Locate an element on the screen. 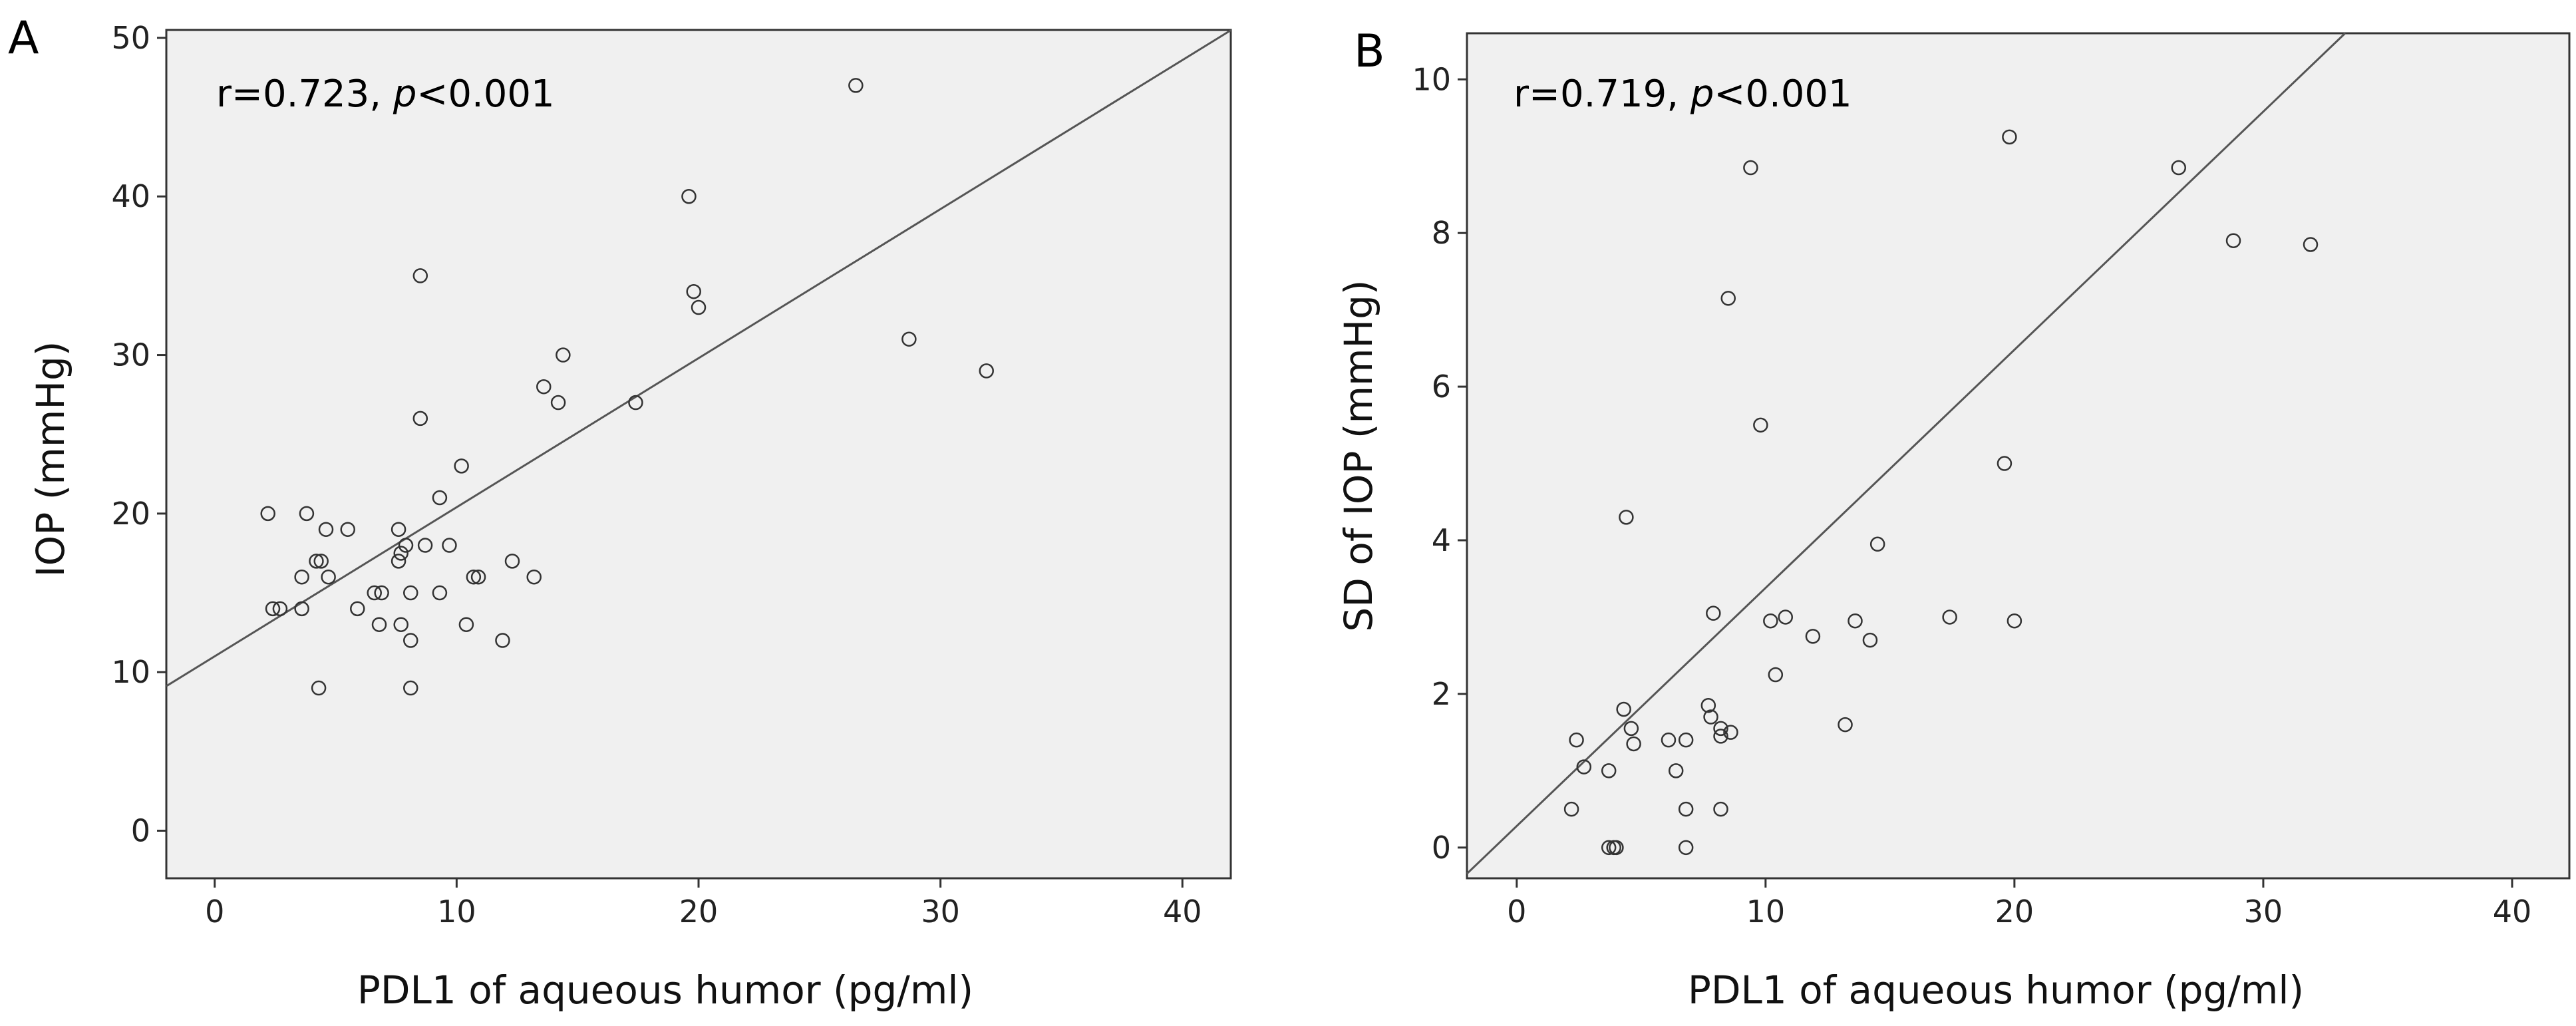 This screenshot has height=1026, width=2576. y-tick-label-b-4: 4 is located at coordinates (1441, 540).